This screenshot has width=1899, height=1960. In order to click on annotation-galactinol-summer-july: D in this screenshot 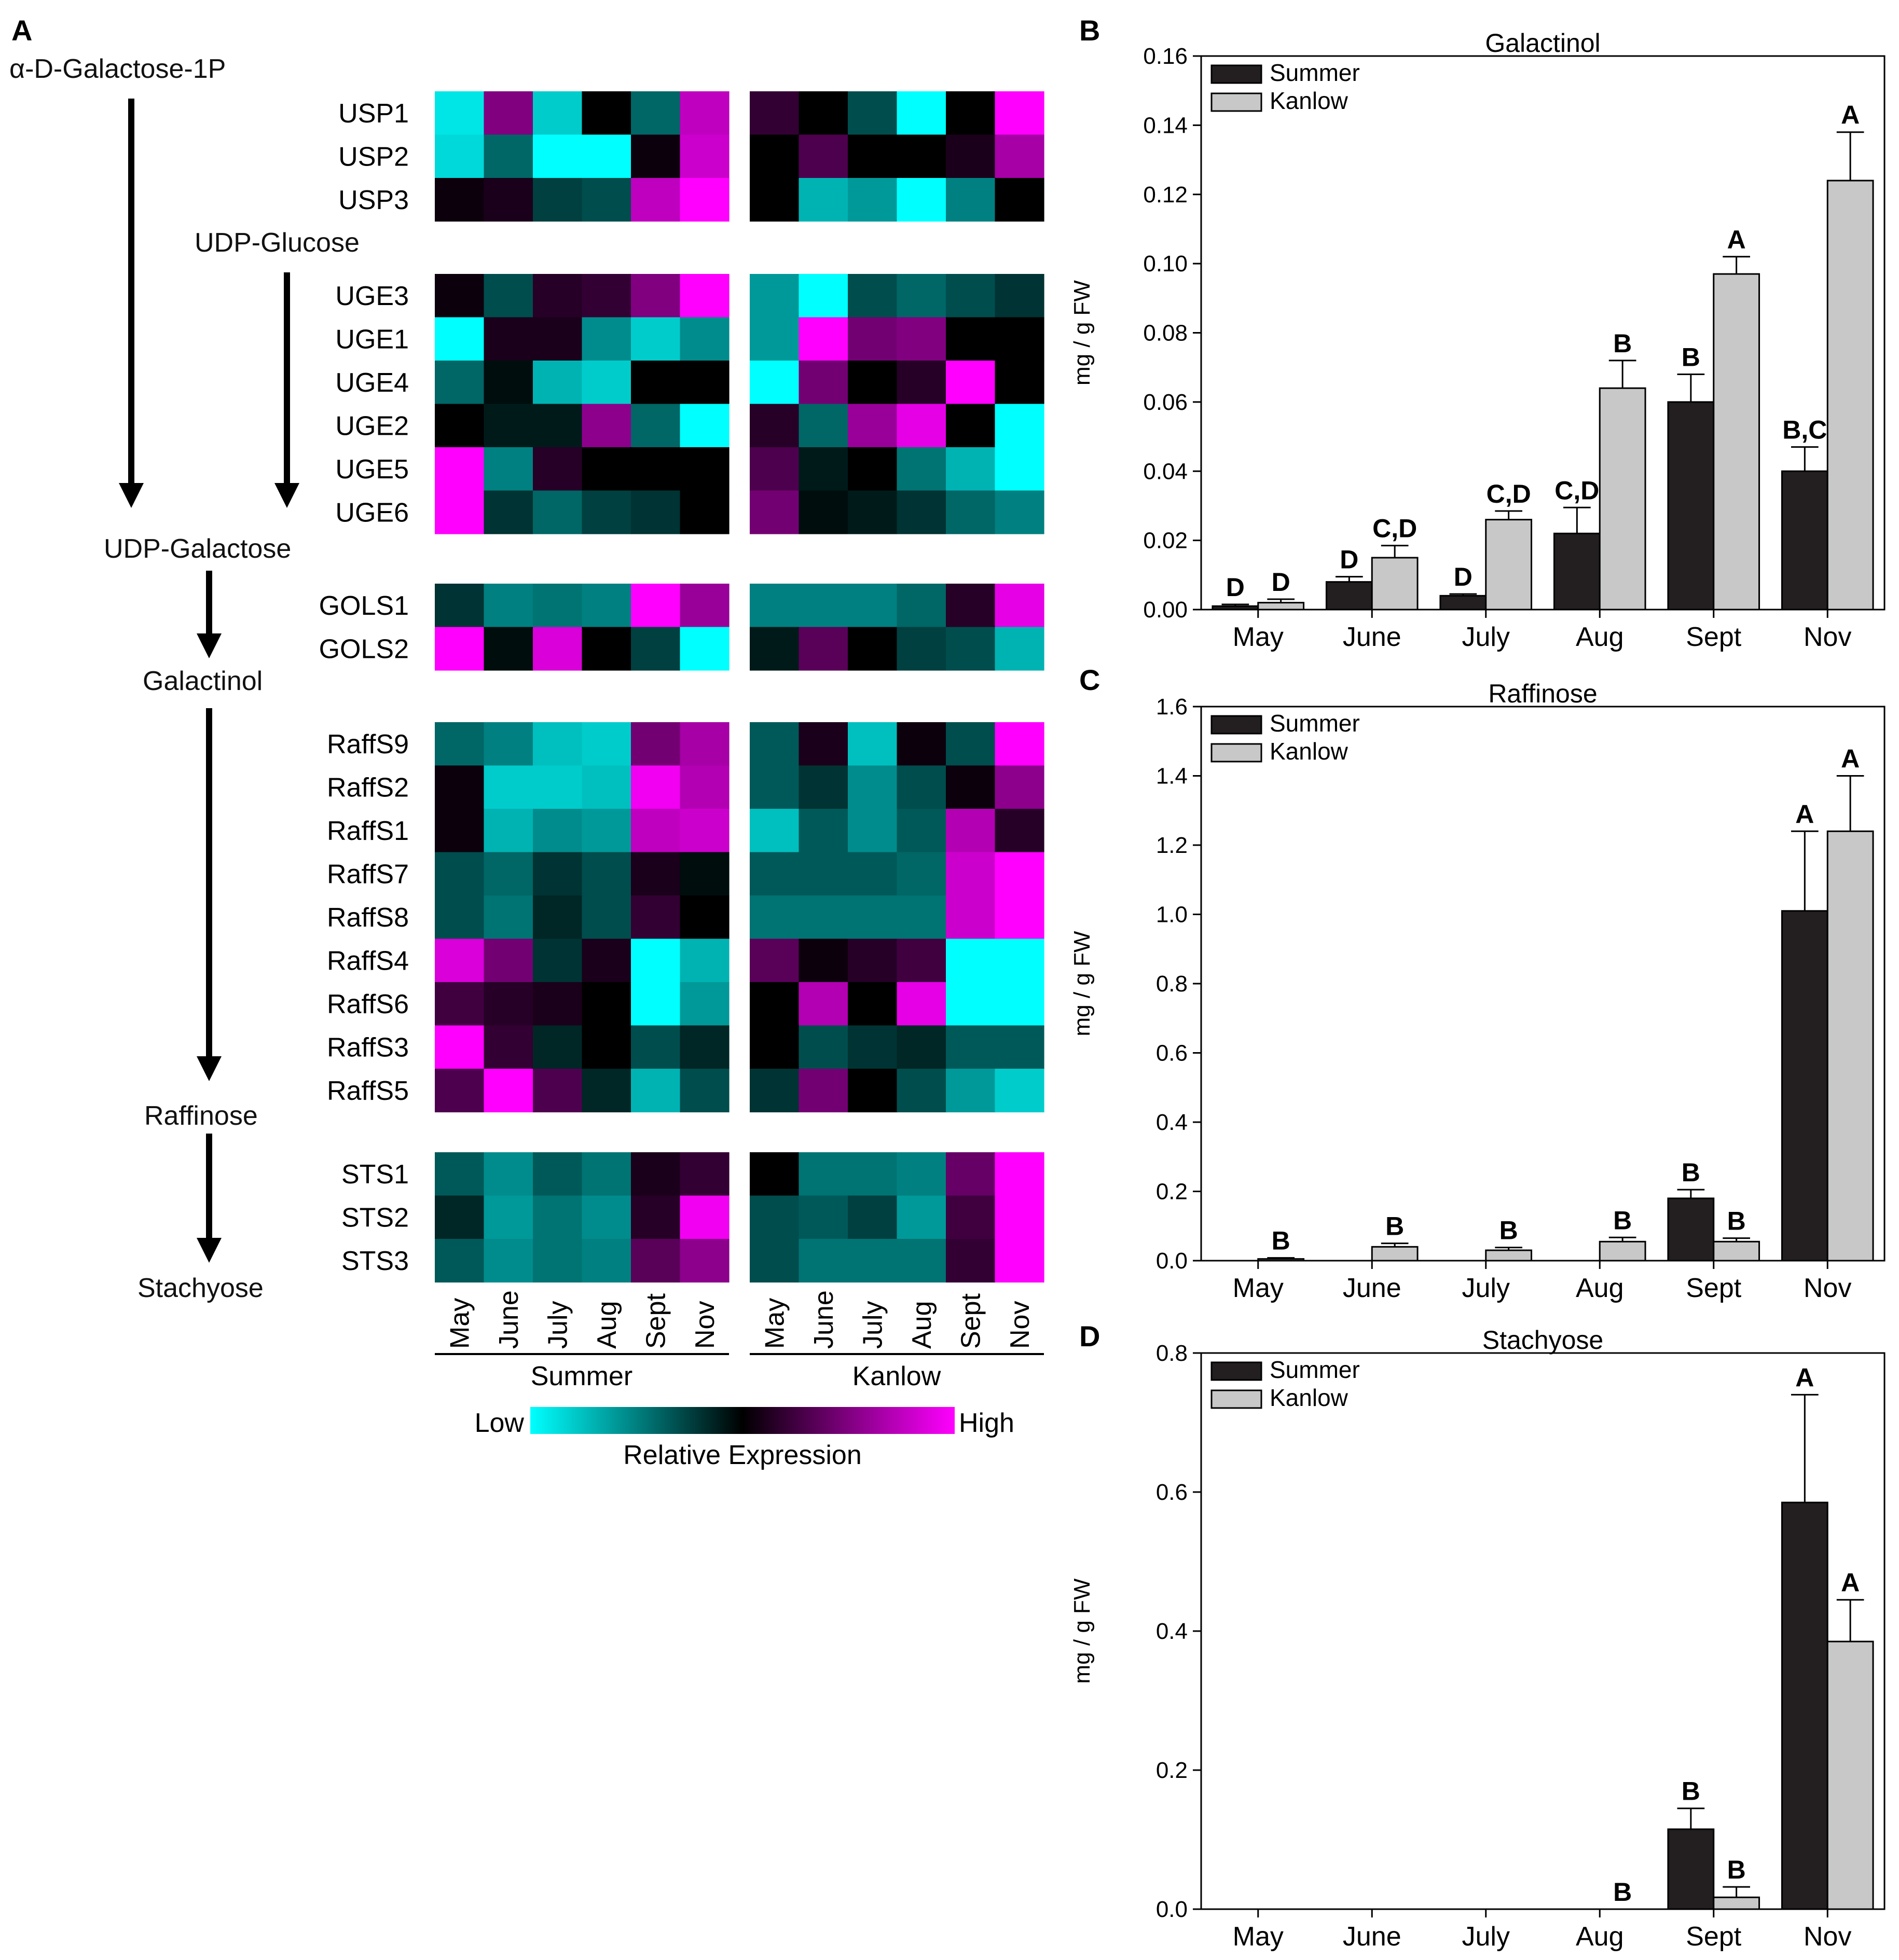, I will do `click(1463, 576)`.